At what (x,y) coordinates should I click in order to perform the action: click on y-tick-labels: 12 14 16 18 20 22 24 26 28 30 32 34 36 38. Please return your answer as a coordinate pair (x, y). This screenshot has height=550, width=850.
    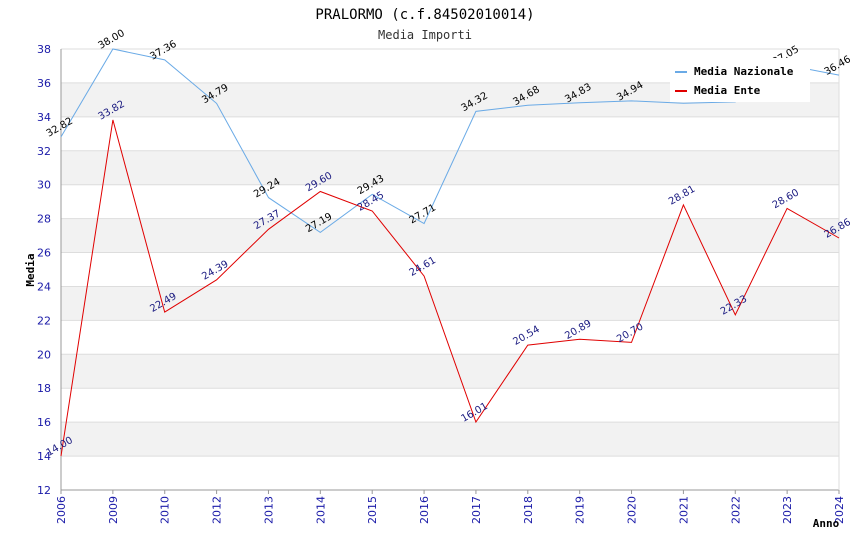
    Looking at the image, I should click on (44, 270).